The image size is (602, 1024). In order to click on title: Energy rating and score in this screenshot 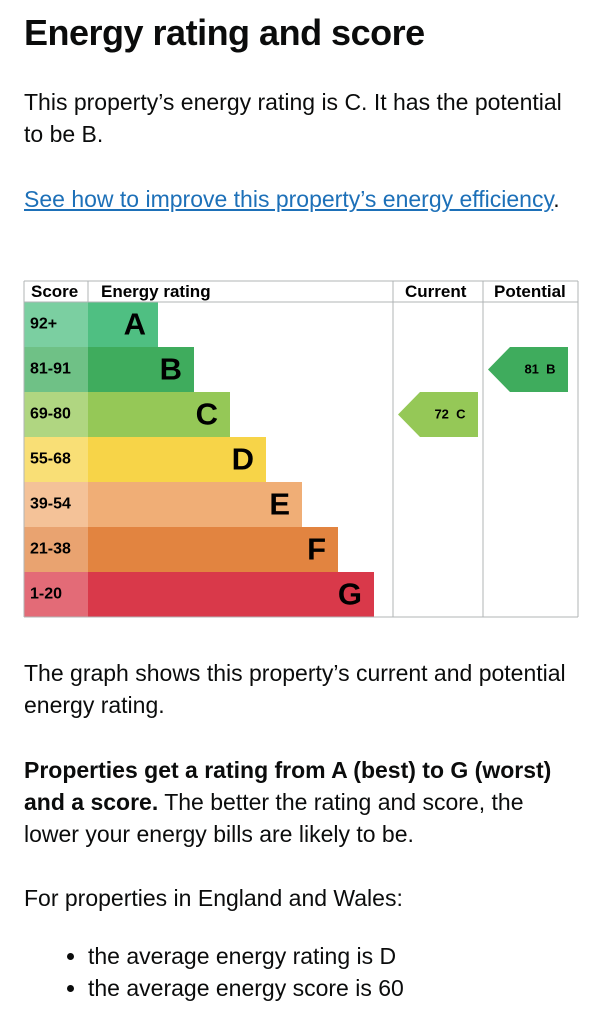, I will do `click(224, 32)`.